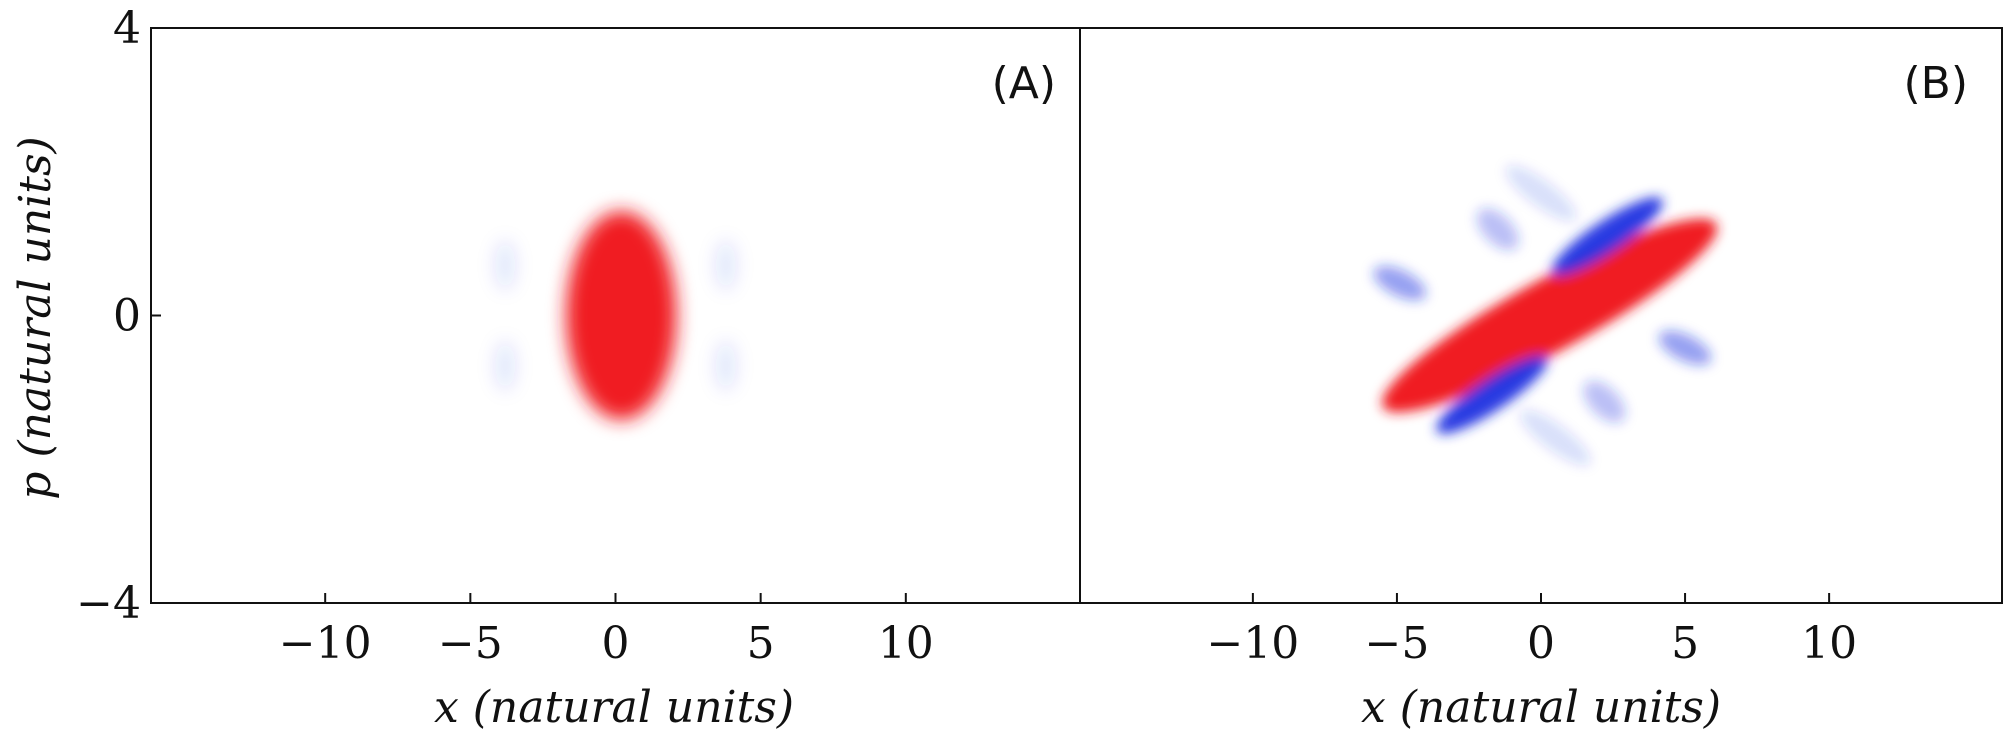 Image resolution: width=2004 pixels, height=744 pixels. What do you see at coordinates (127, 28) in the screenshot?
I see `panel-a-y-tick-label: 4` at bounding box center [127, 28].